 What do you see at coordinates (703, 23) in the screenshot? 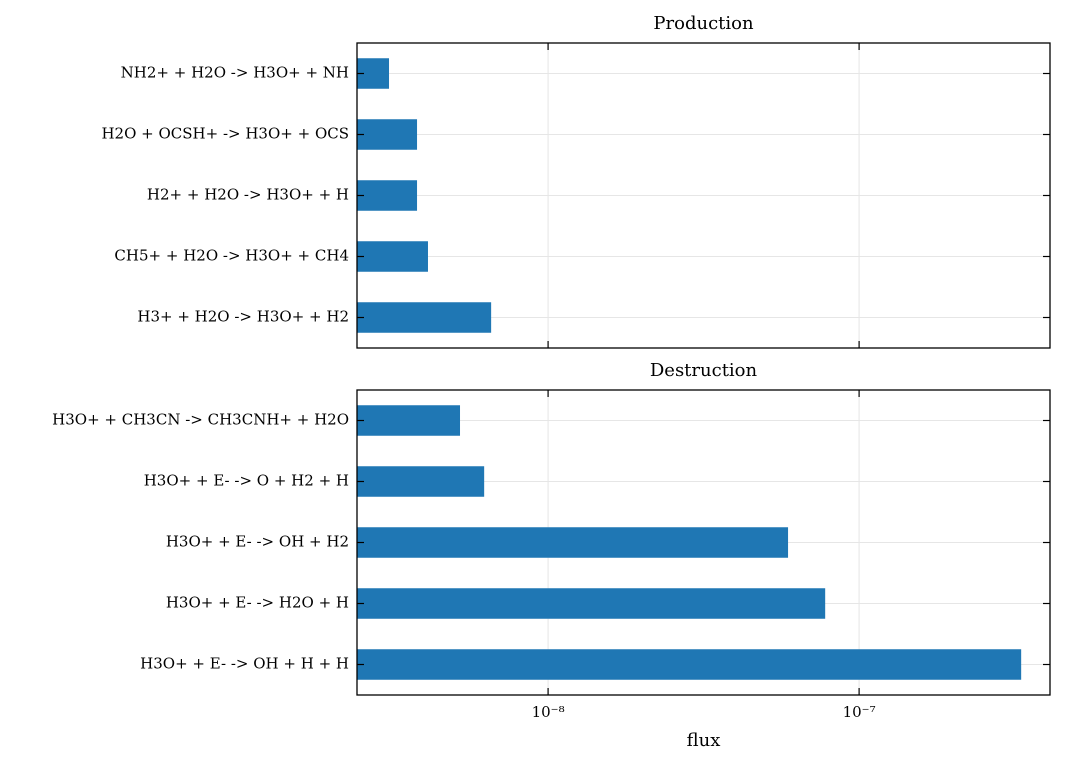
I see `subplot-title: Production` at bounding box center [703, 23].